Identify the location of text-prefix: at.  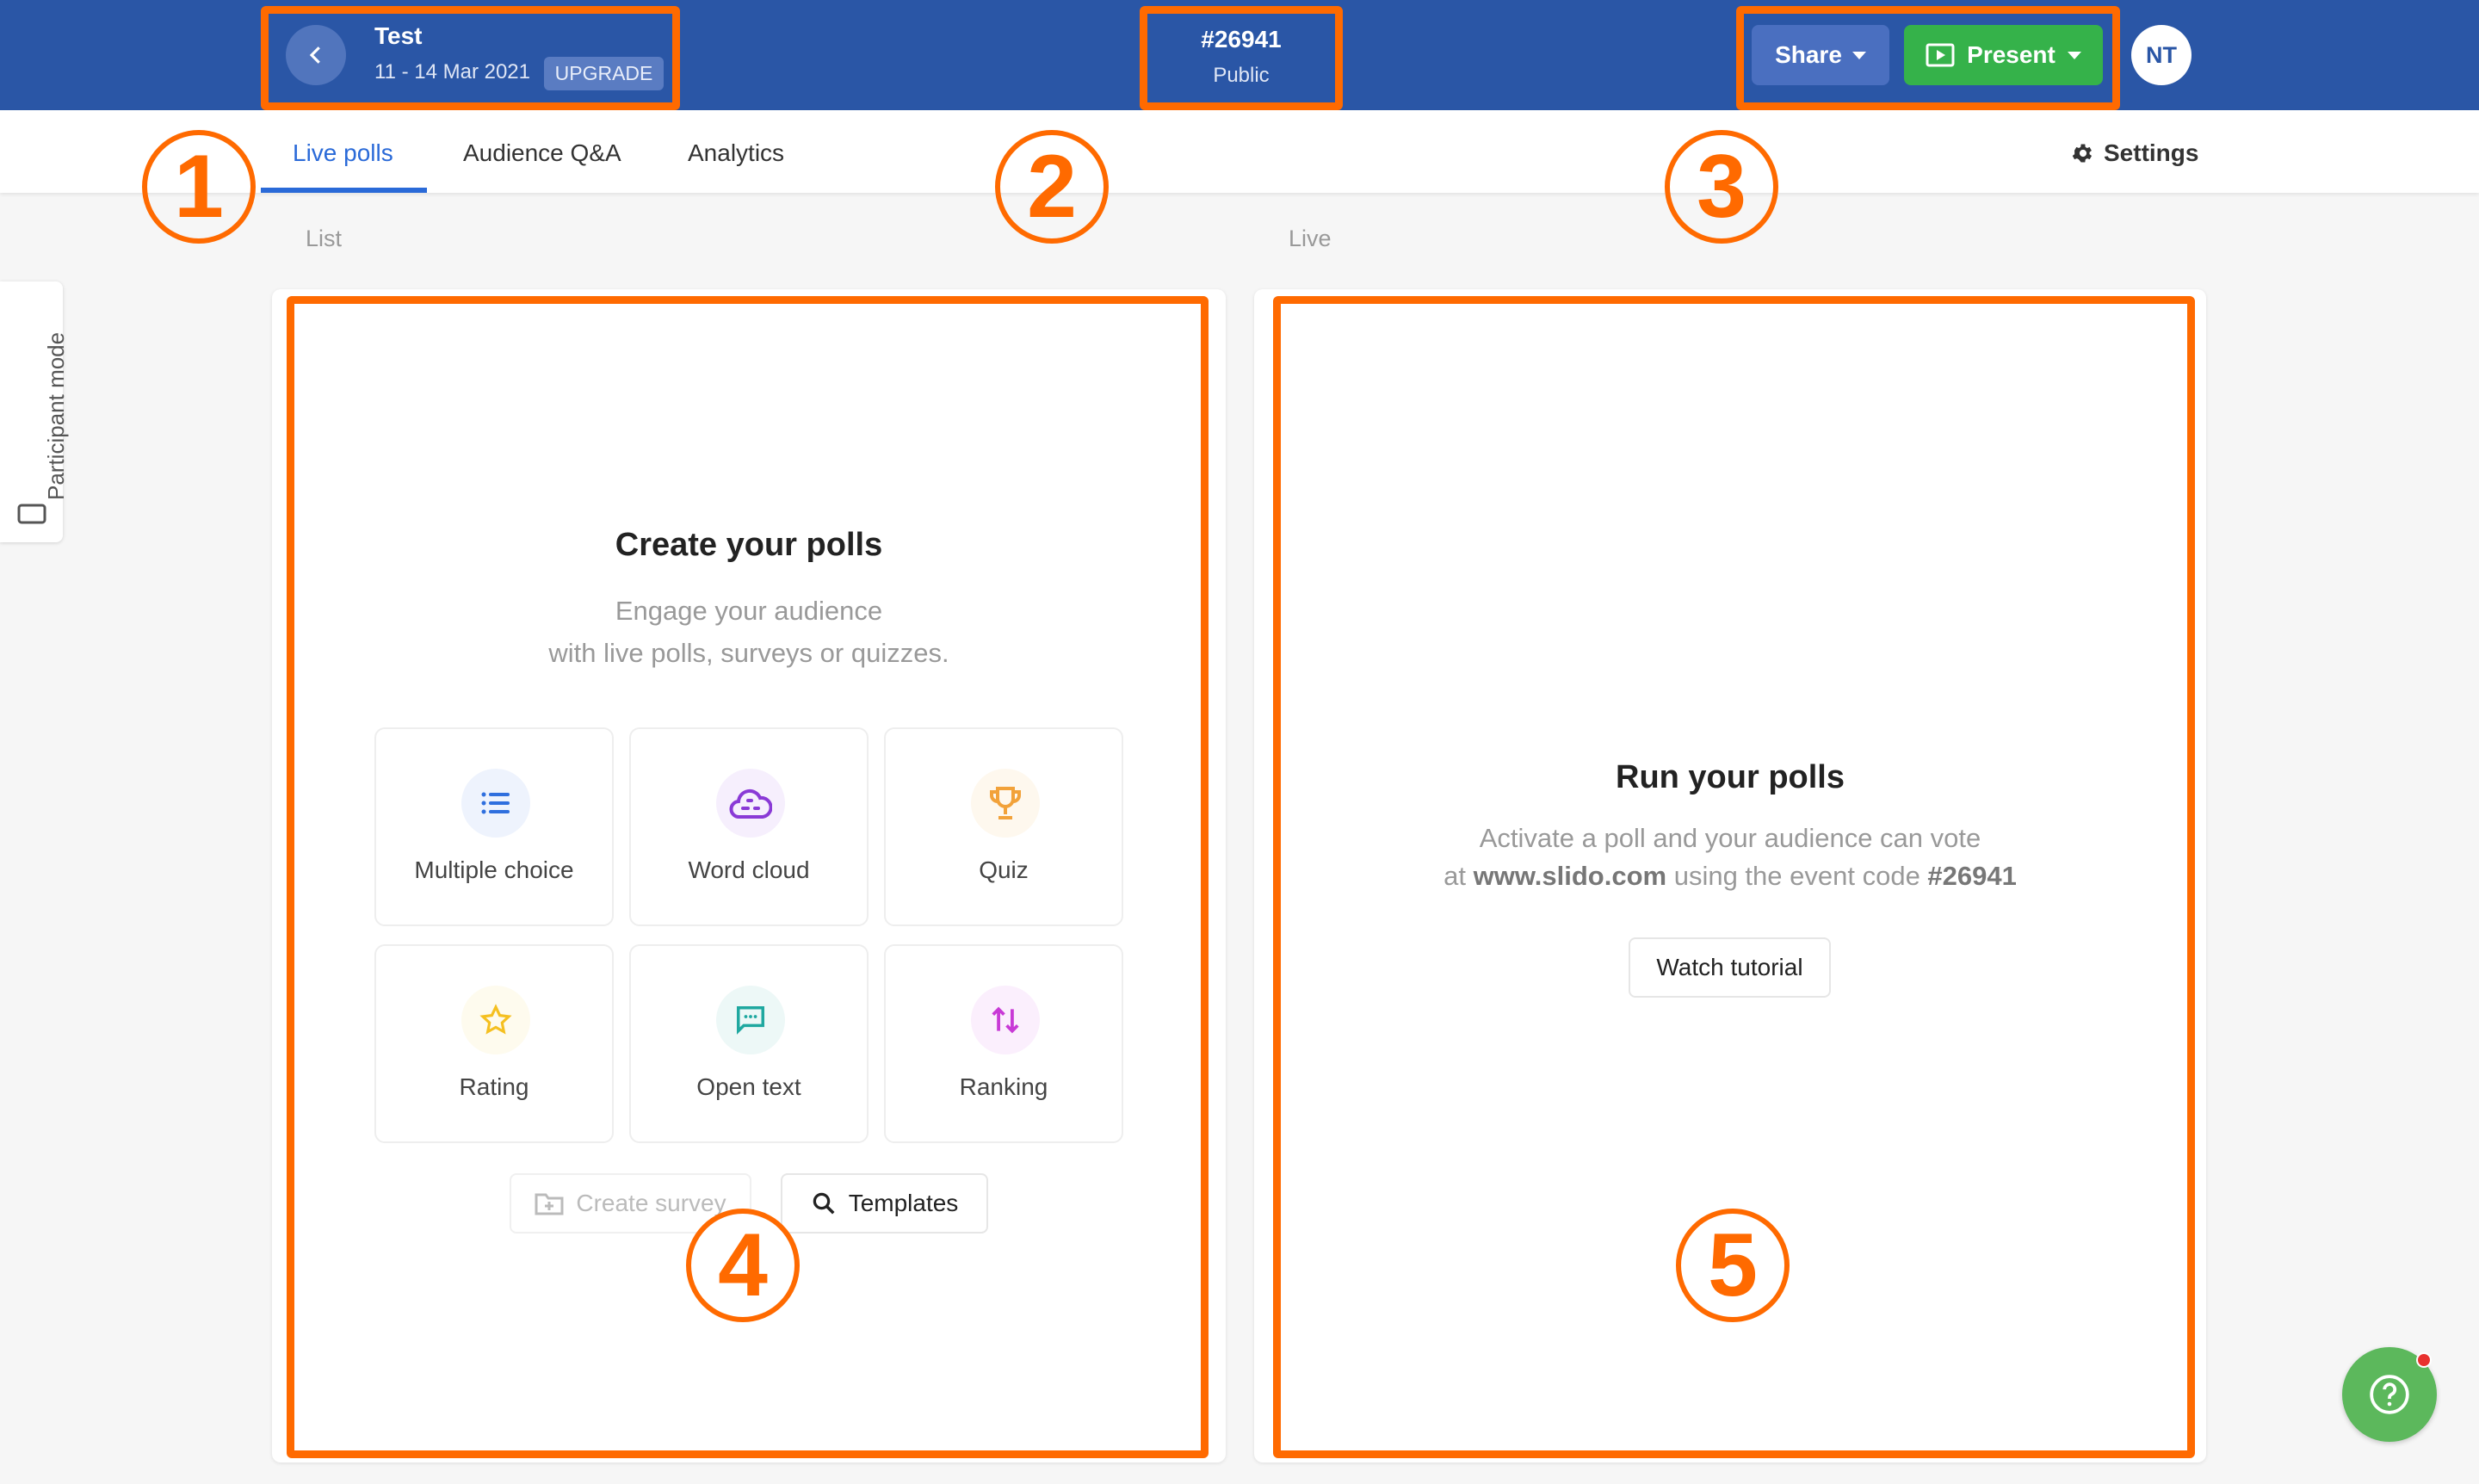
(1459, 876).